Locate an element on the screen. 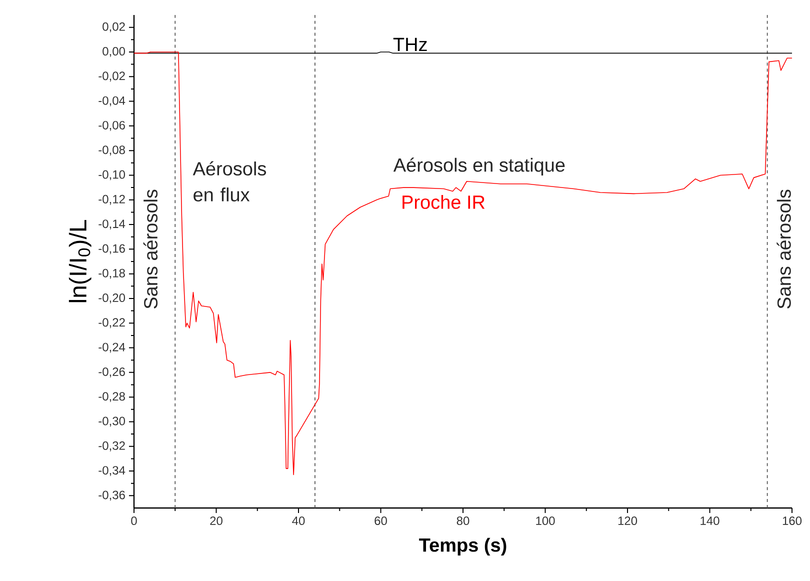 The width and height of the screenshot is (810, 581). x-axis-title: Temps (s) is located at coordinates (462, 547).